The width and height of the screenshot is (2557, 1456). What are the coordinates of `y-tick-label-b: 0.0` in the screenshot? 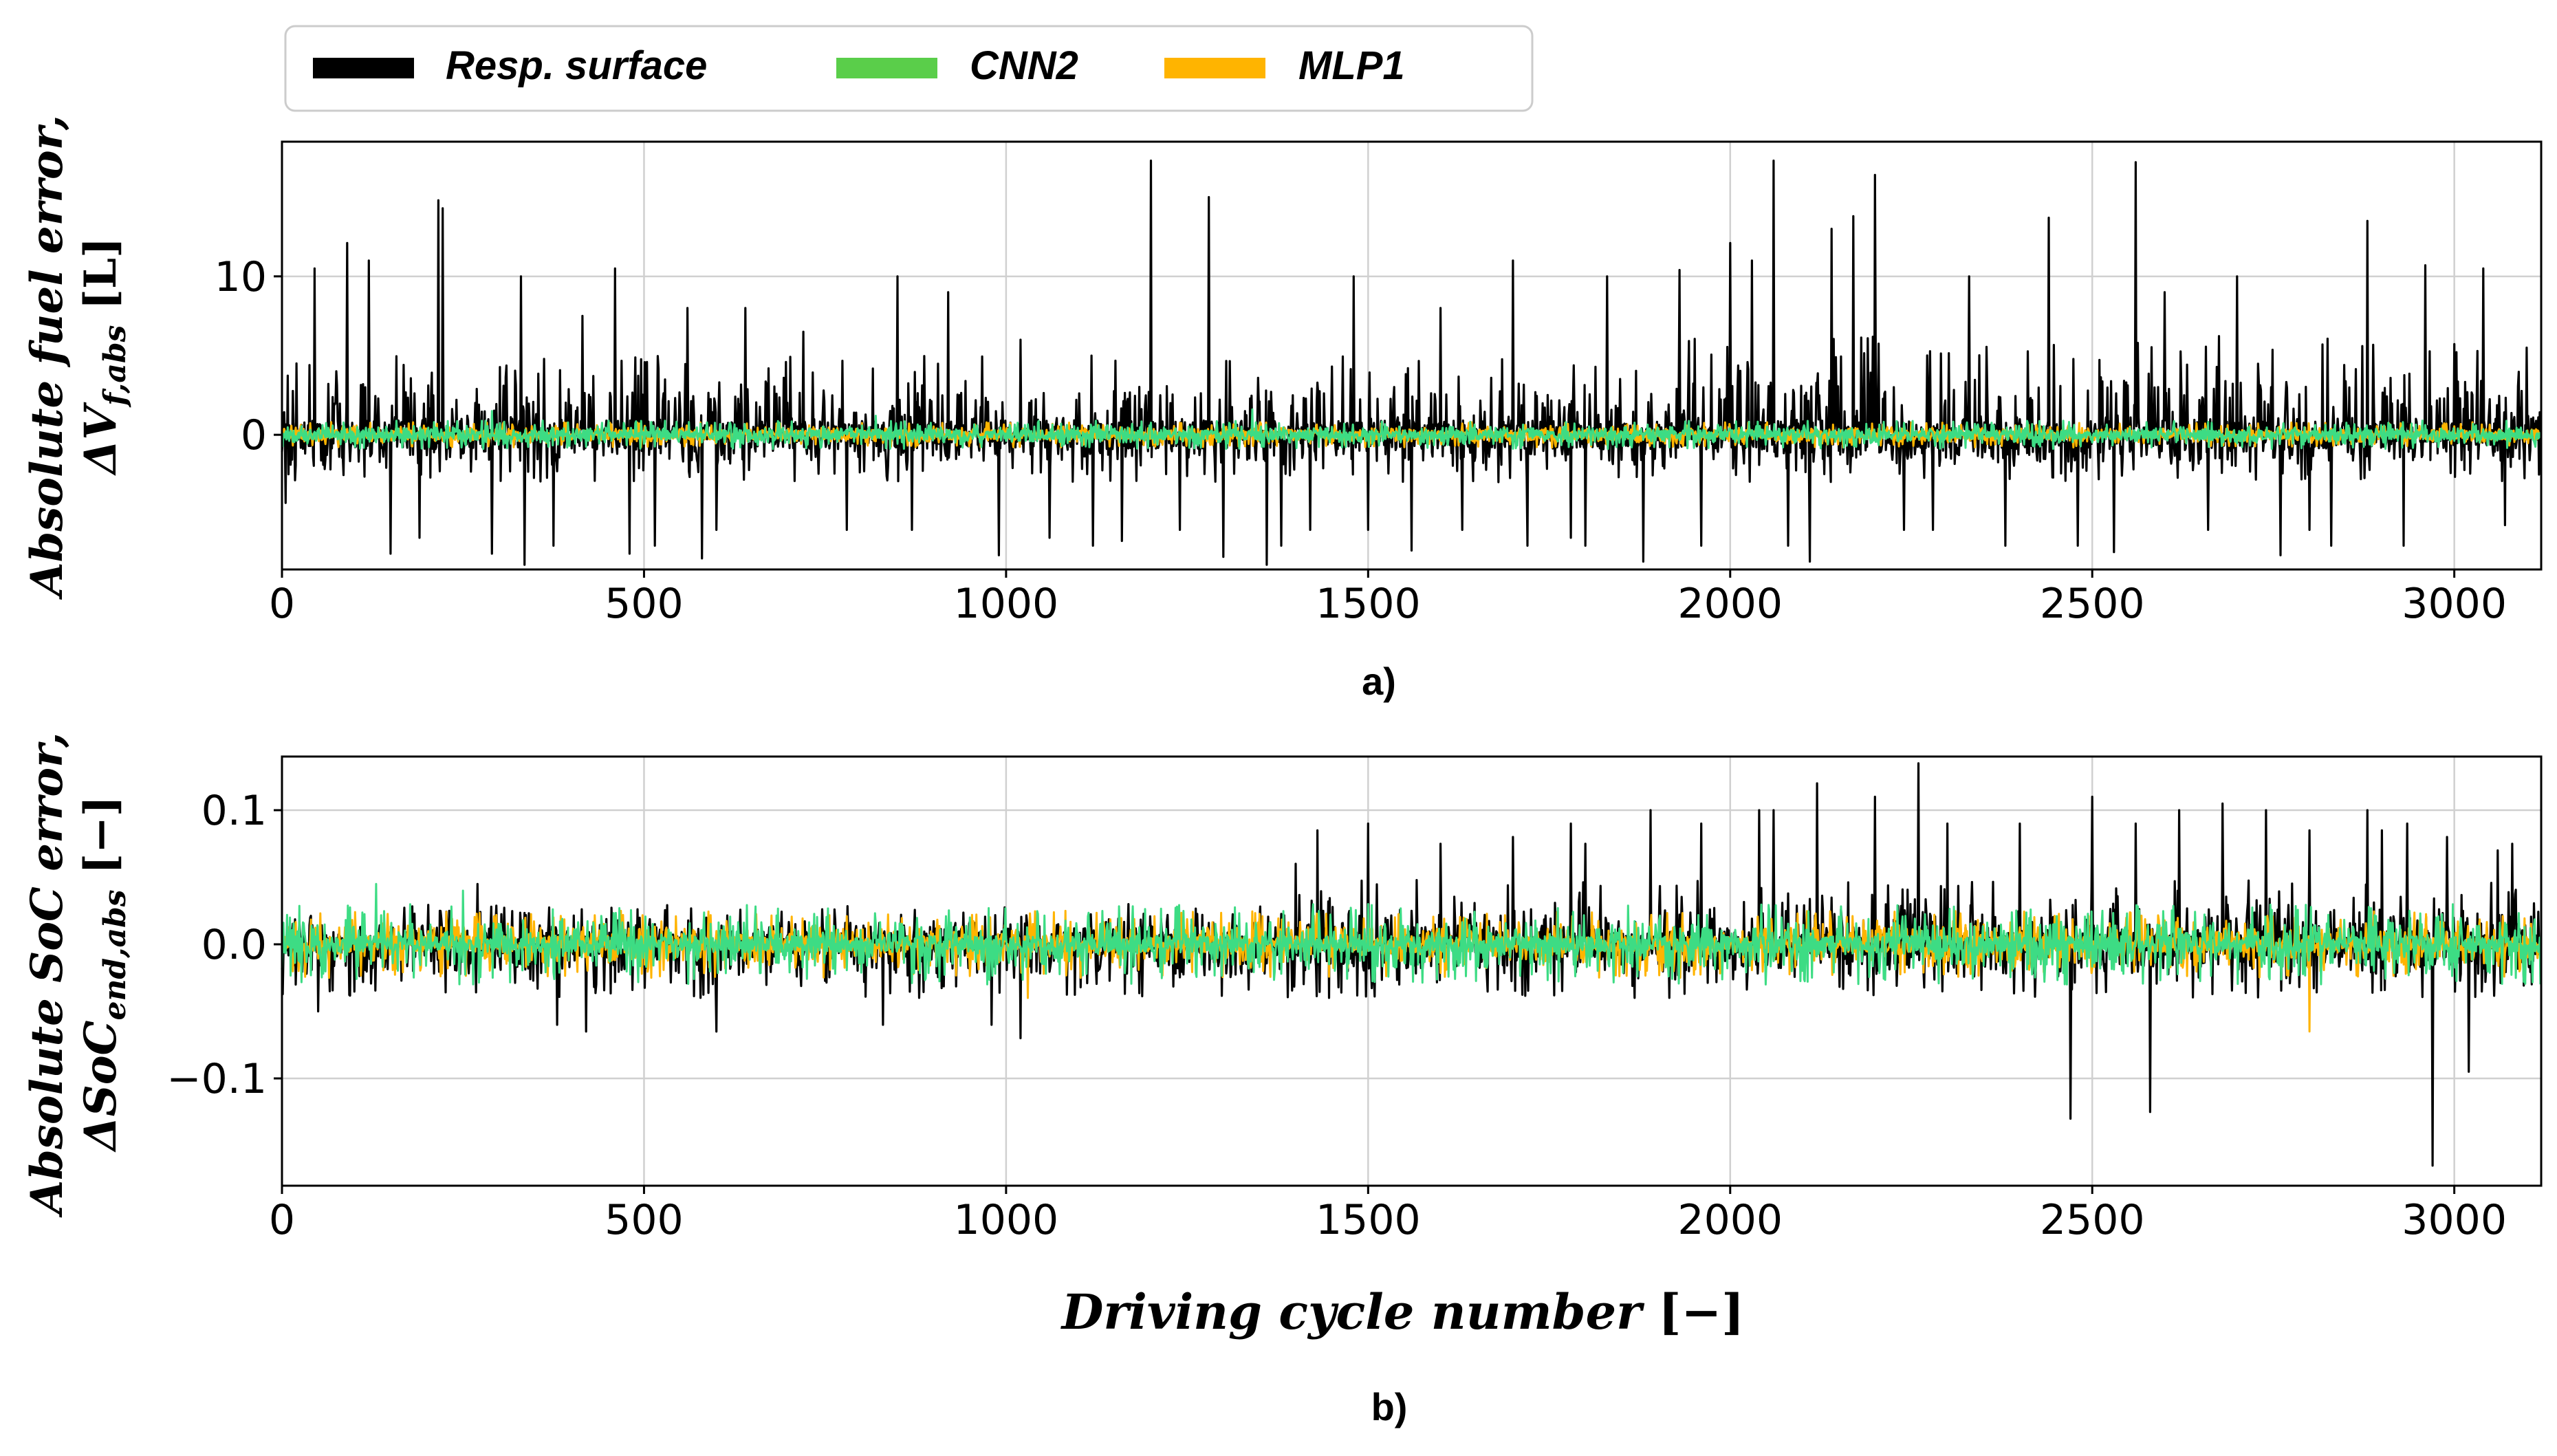 It's located at (234, 945).